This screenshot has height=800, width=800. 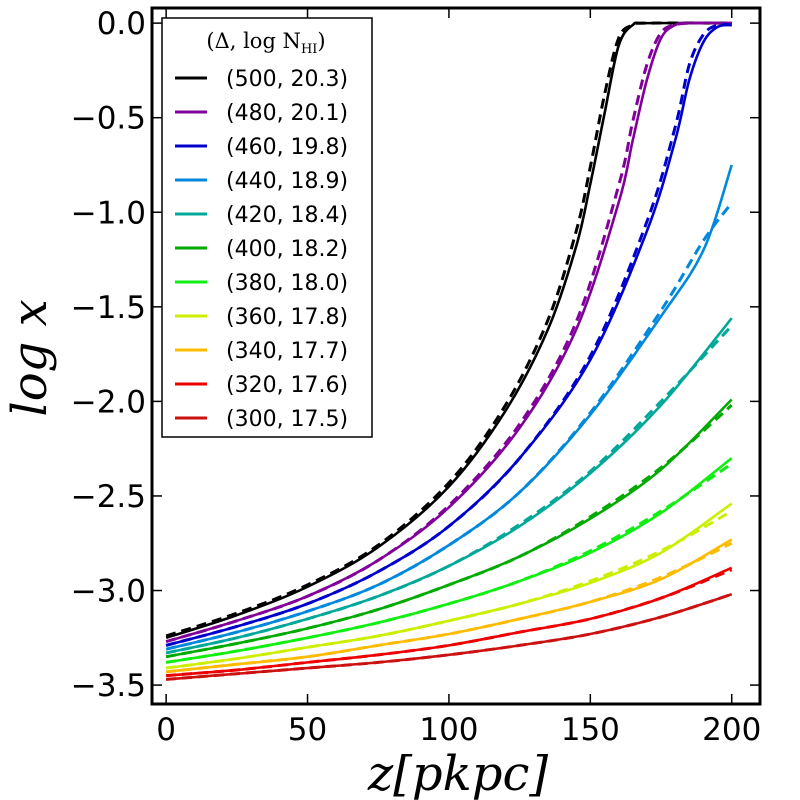 I want to click on x-tick-label: 50, so click(x=307, y=730).